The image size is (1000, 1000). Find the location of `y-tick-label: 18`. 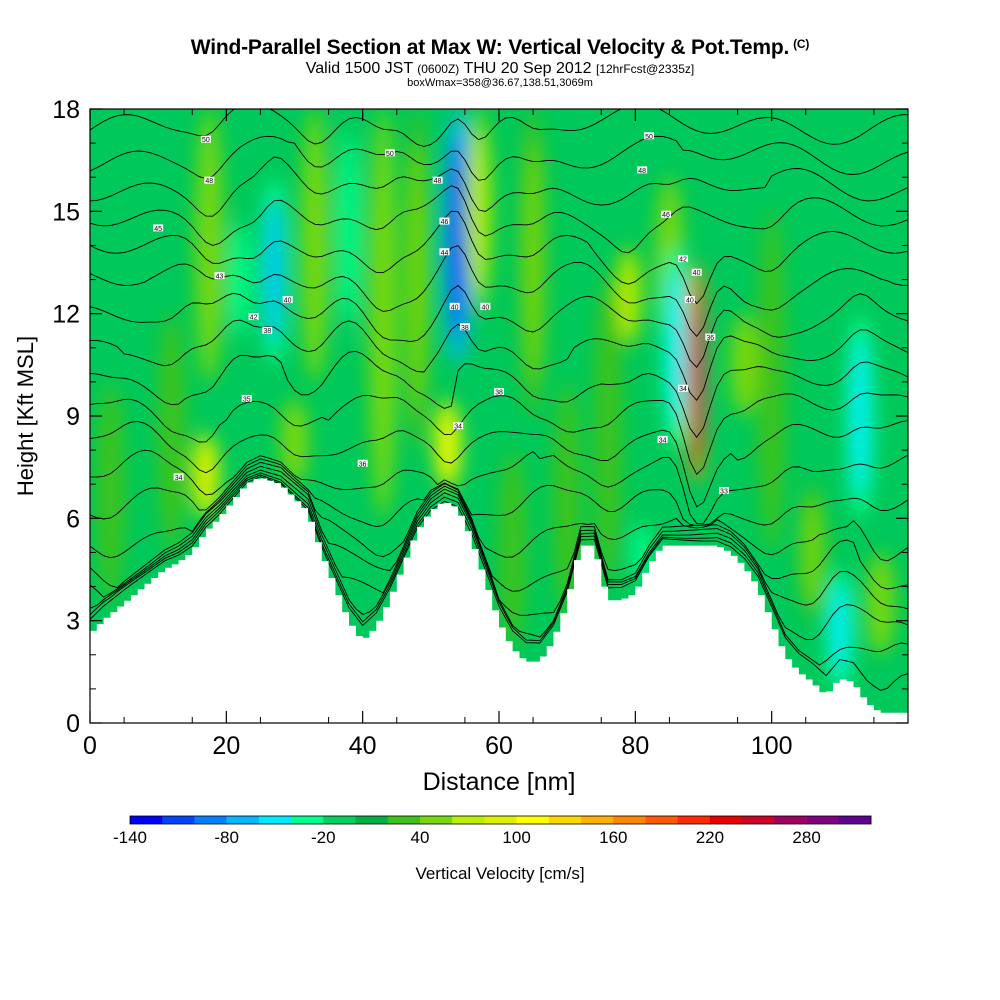

y-tick-label: 18 is located at coordinates (66, 110).